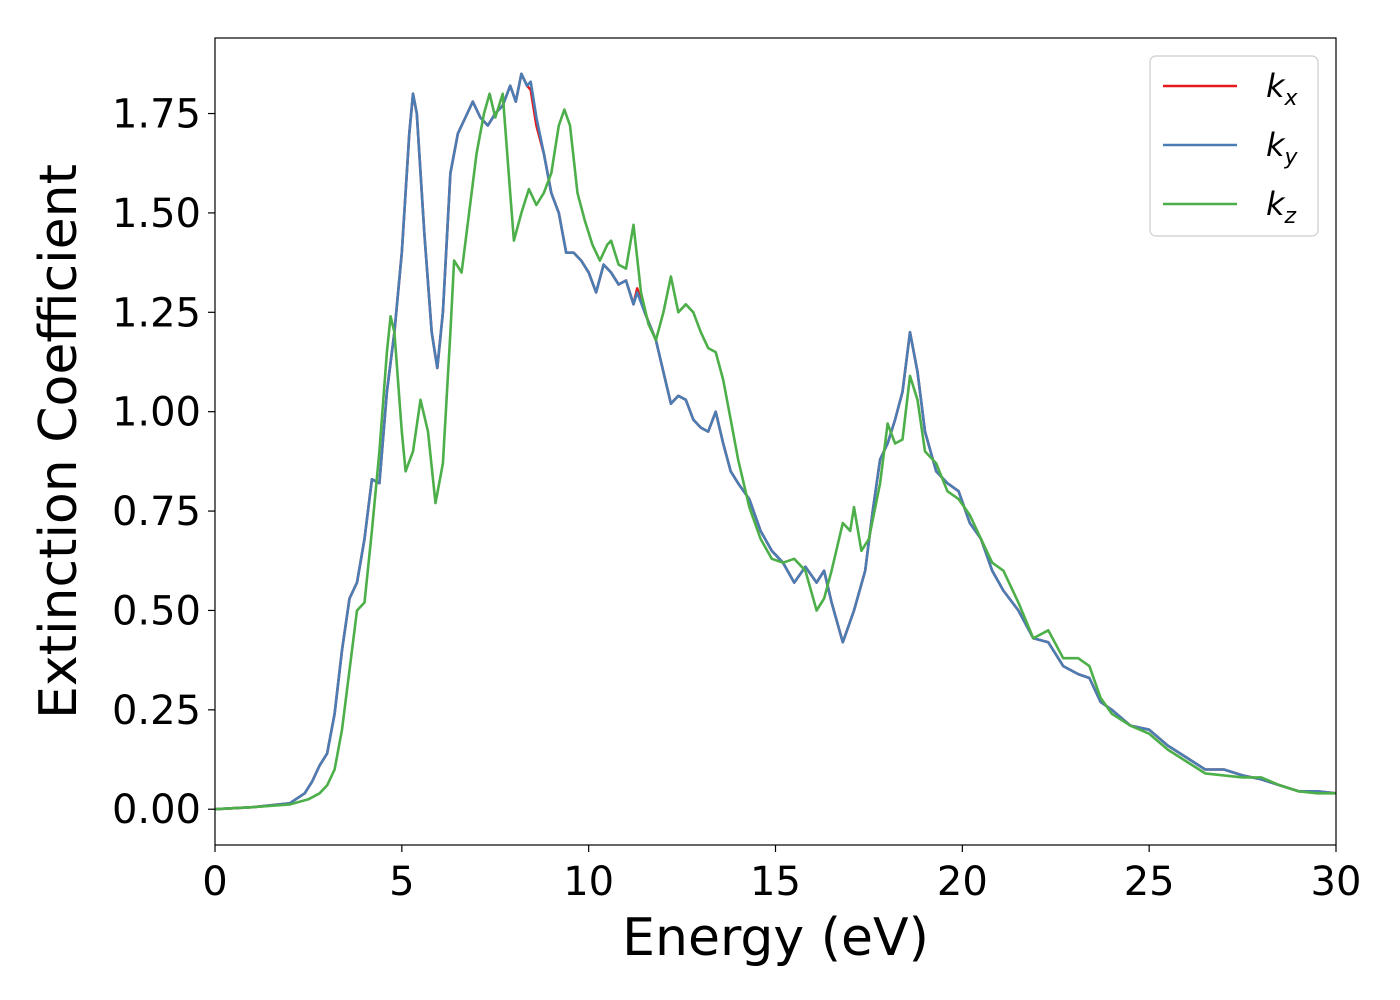 Image resolution: width=1400 pixels, height=1000 pixels. I want to click on legend-label-k-x: kx, so click(1282, 89).